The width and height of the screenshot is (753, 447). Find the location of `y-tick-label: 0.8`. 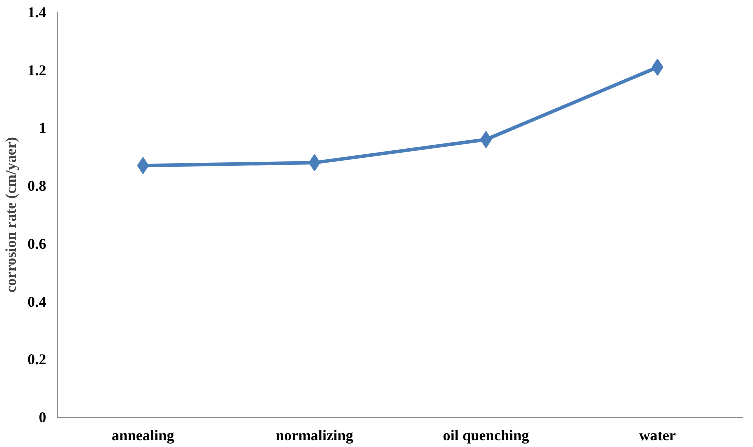

y-tick-label: 0.8 is located at coordinates (37, 187).